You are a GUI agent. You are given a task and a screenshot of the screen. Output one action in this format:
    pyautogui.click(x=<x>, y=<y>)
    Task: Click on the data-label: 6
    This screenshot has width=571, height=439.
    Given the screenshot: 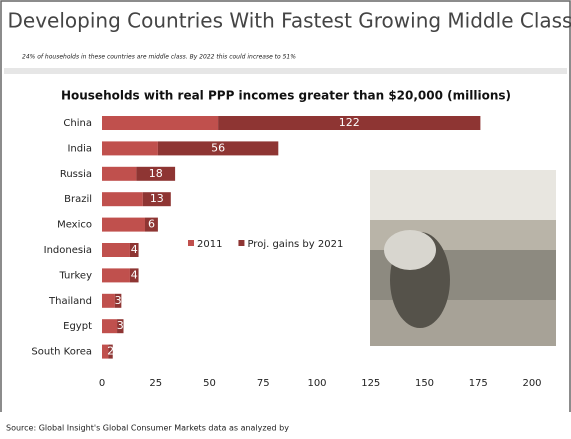 What is the action you would take?
    pyautogui.click(x=151, y=224)
    